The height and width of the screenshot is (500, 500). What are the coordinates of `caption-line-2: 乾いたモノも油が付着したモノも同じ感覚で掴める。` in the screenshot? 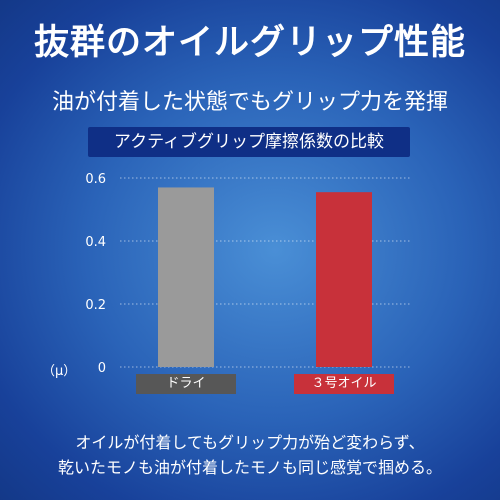 It's located at (249, 467).